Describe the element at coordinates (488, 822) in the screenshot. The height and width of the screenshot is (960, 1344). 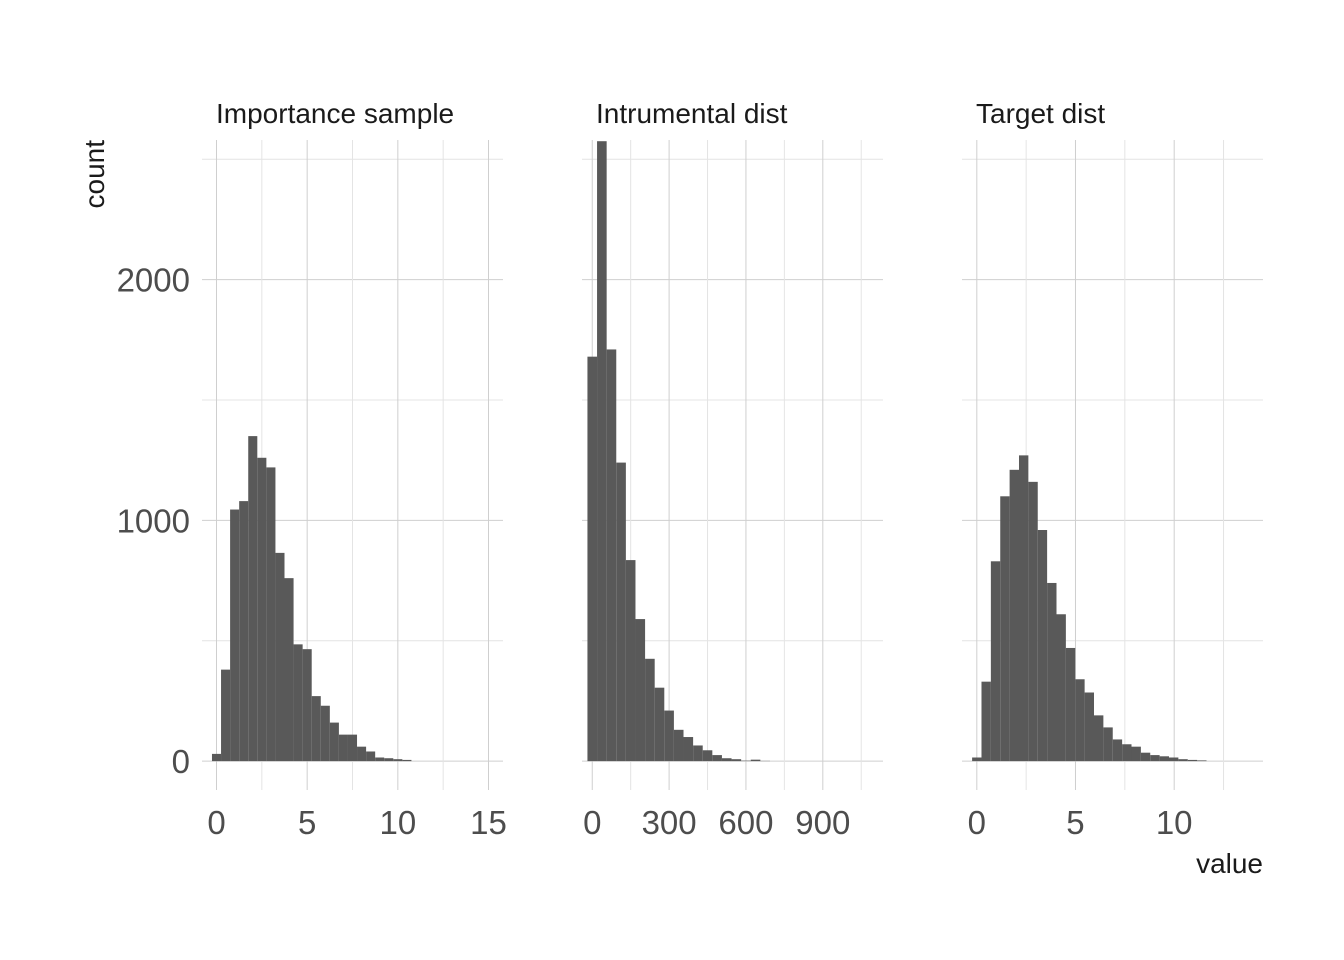
I see `x-tick-label: 15` at that location.